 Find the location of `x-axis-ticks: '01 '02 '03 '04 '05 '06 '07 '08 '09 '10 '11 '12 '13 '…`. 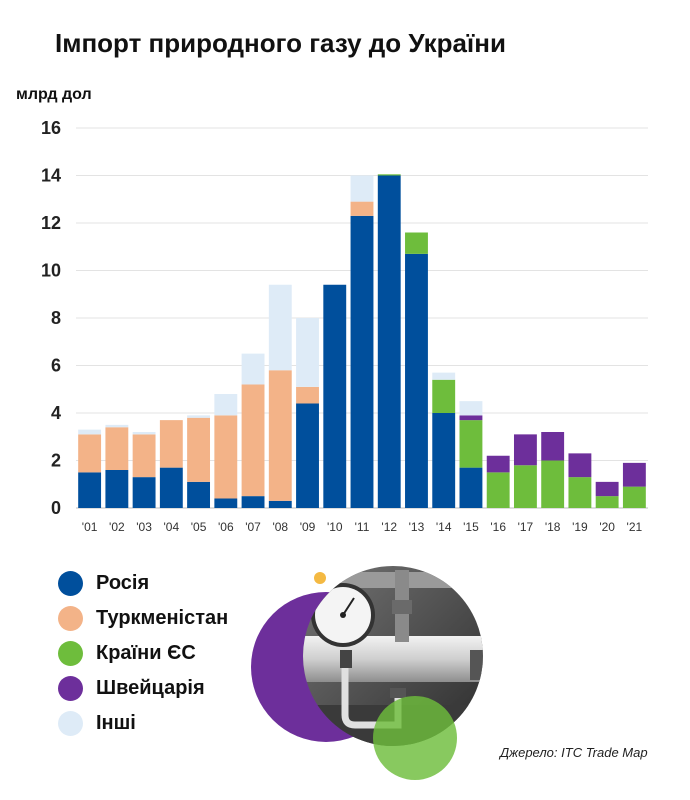

x-axis-ticks: '01 '02 '03 '04 '05 '06 '07 '08 '09 '10 '11 '12 '13 '… is located at coordinates (362, 527).